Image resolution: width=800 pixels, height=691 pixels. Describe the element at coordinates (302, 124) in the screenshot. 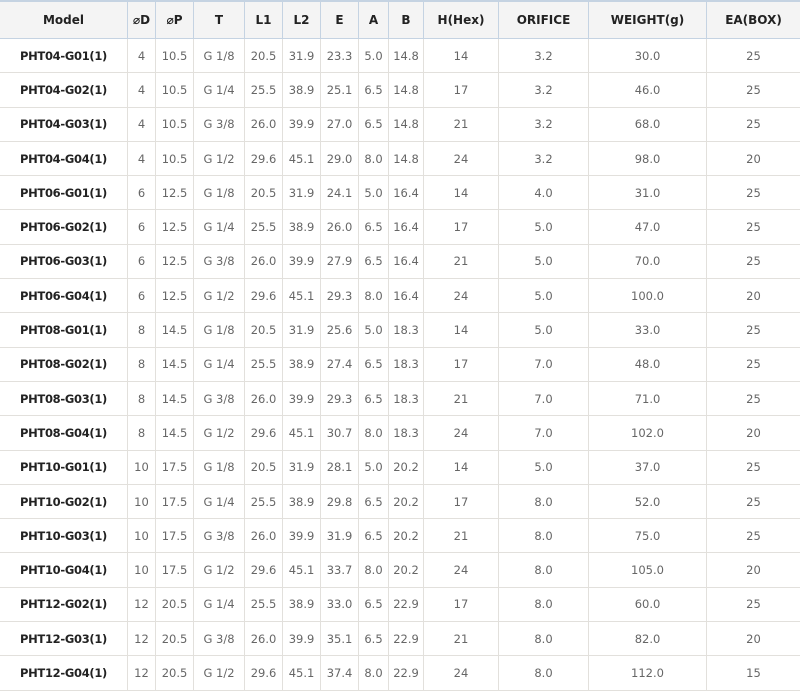

I see `cell-l2: 39.9` at that location.